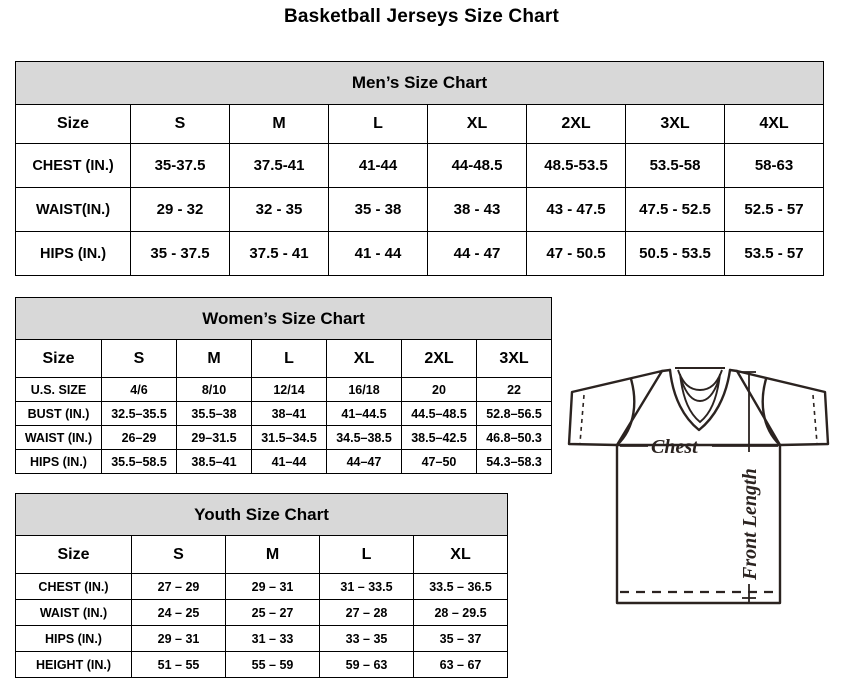 The image size is (843, 679). What do you see at coordinates (625, 412) in the screenshot?
I see `left-armhole-curve` at bounding box center [625, 412].